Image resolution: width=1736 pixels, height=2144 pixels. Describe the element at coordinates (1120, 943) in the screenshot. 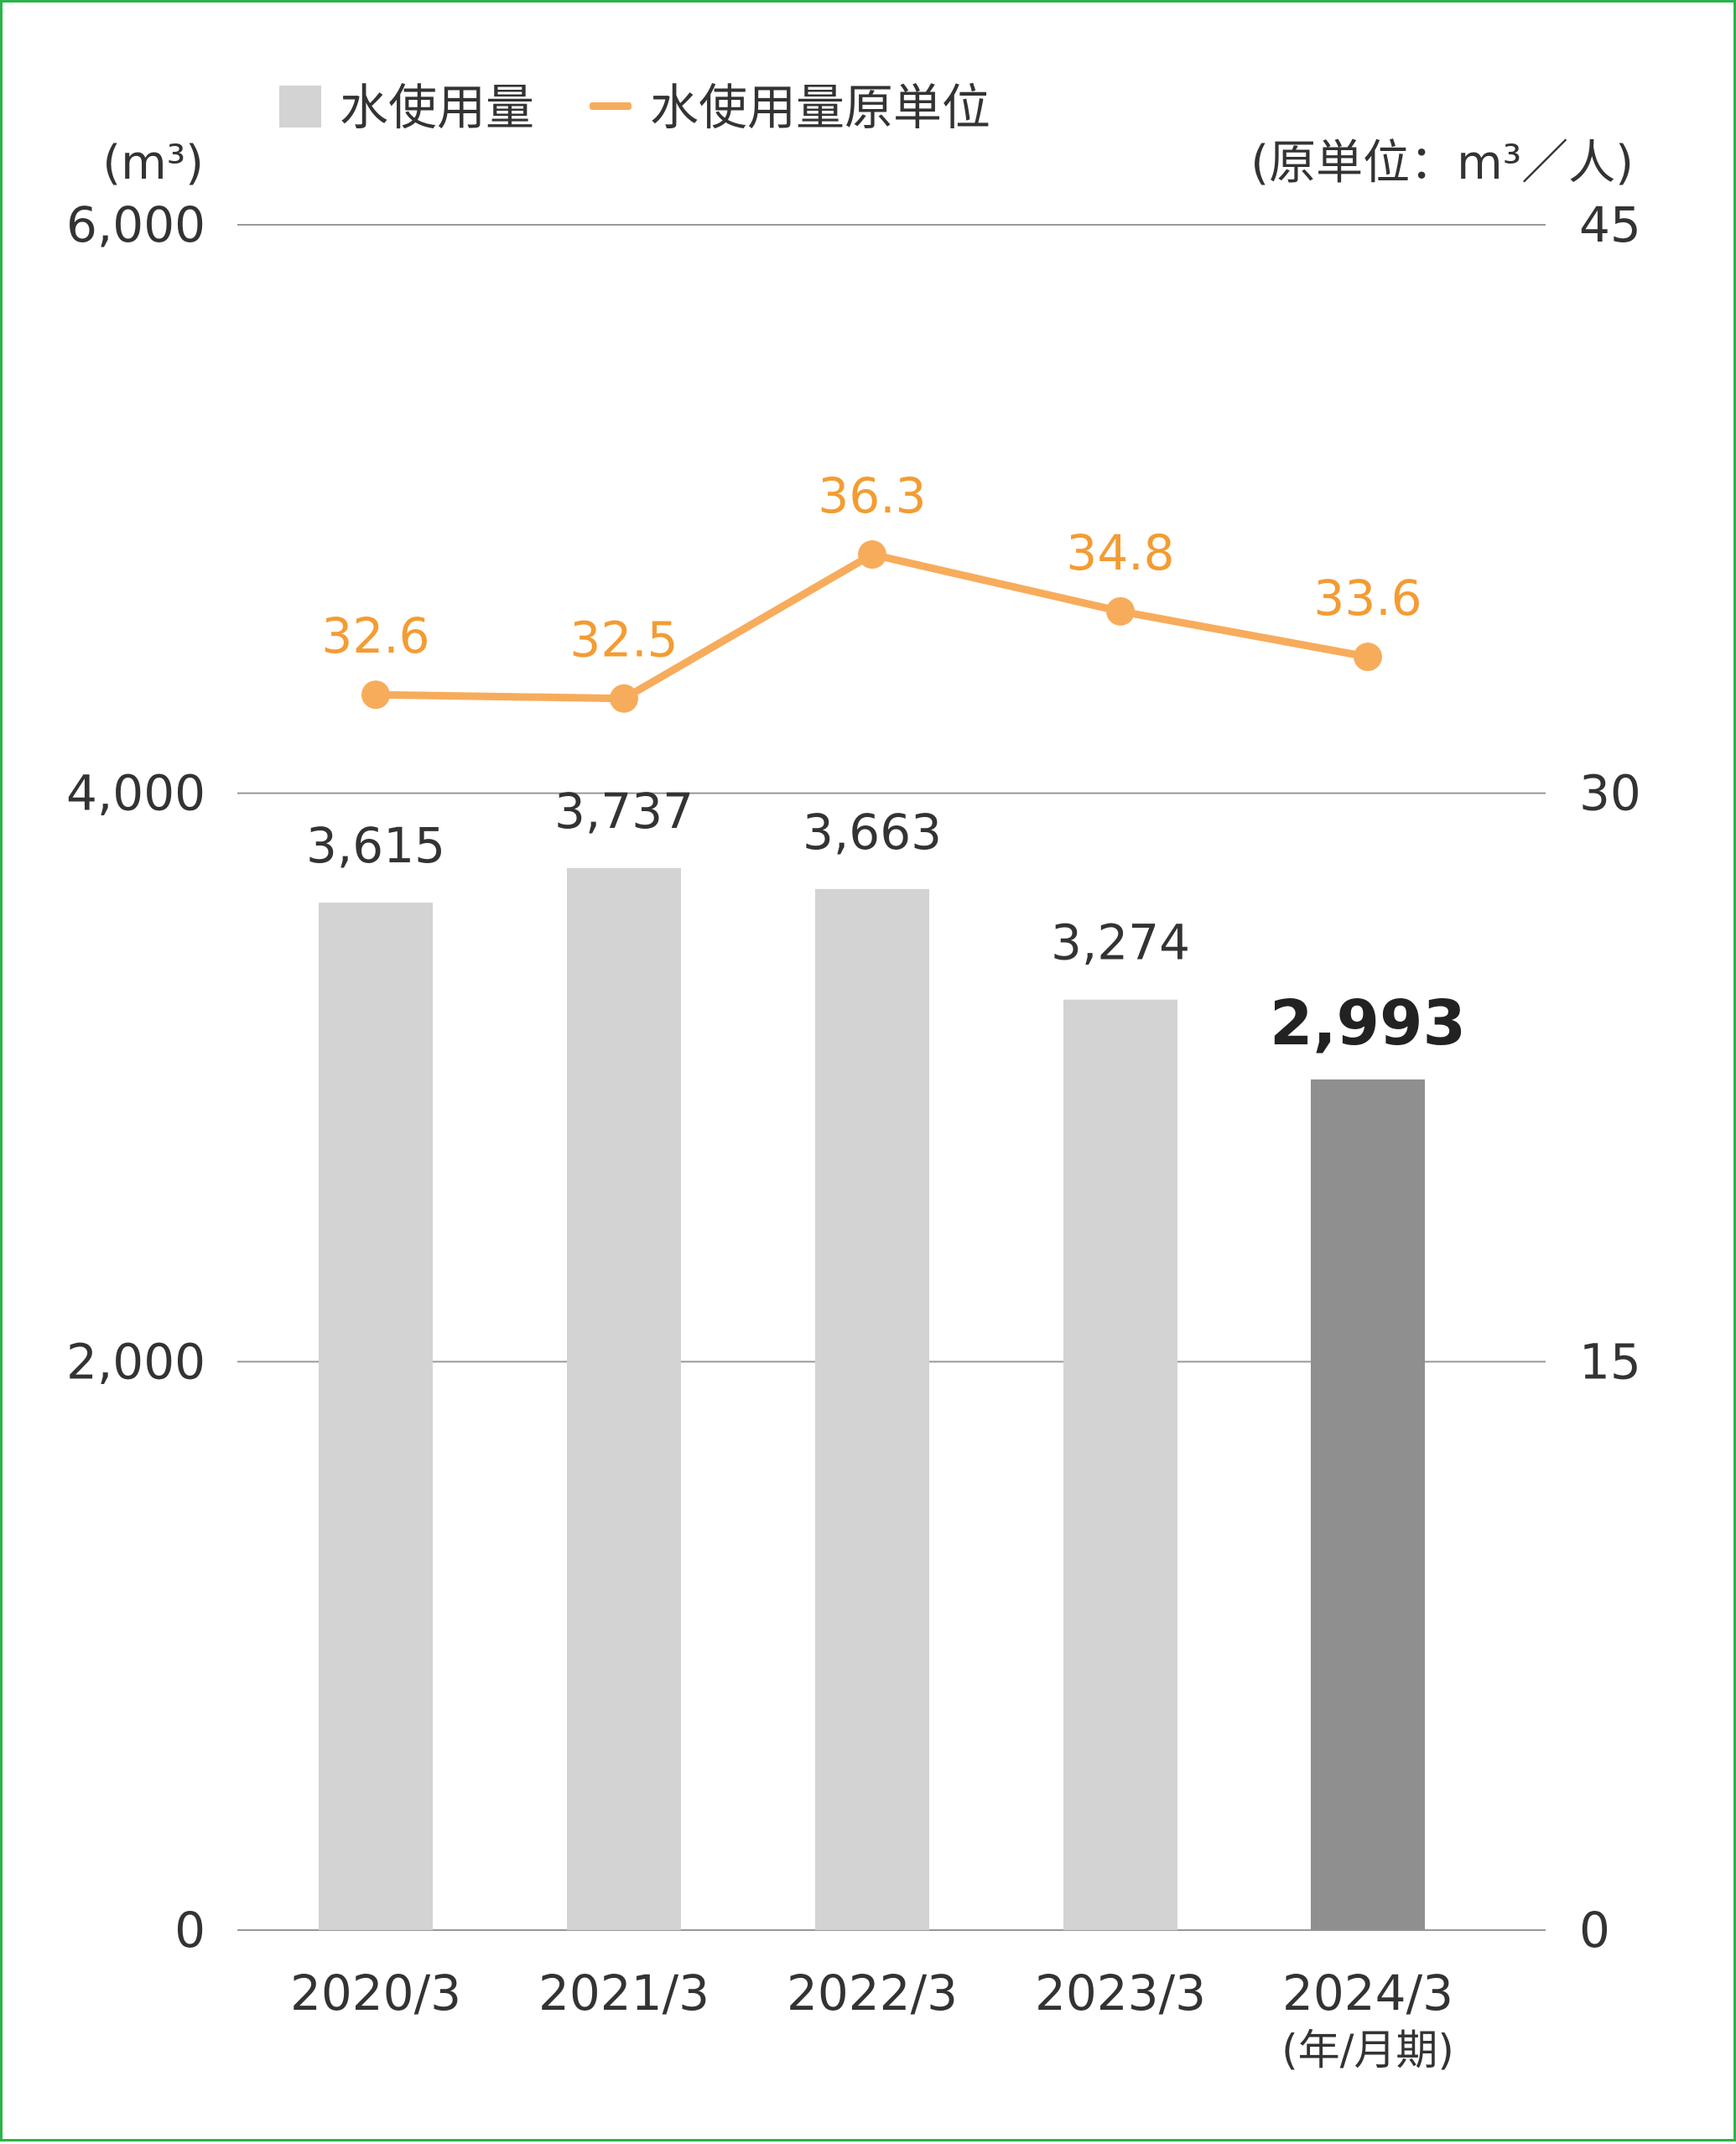

I see `bar-value-label: 3,274` at that location.